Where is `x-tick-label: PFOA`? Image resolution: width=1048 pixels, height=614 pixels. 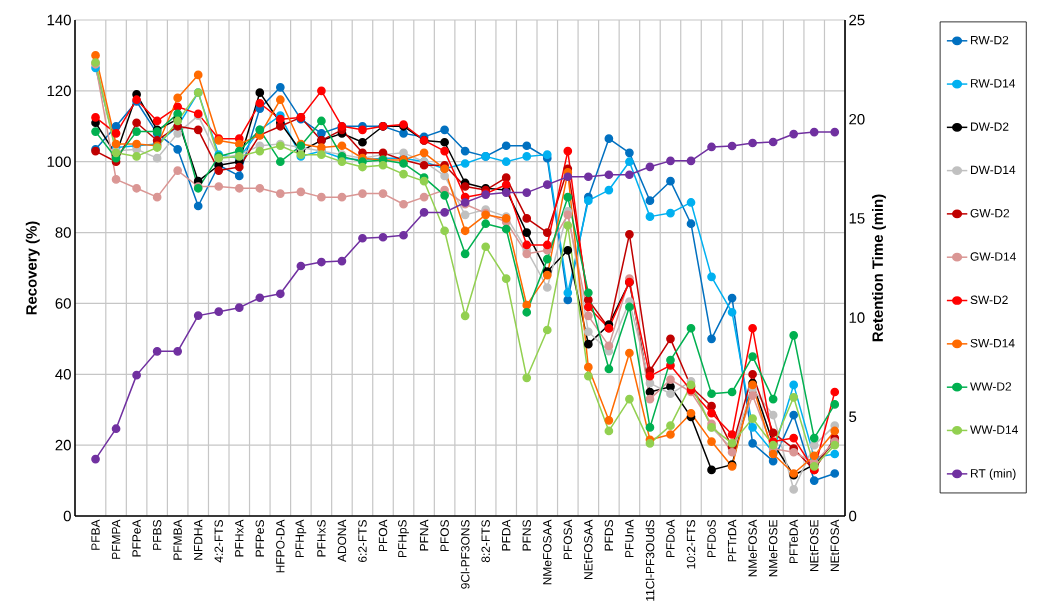
x-tick-label: PFOA is located at coordinates (383, 535).